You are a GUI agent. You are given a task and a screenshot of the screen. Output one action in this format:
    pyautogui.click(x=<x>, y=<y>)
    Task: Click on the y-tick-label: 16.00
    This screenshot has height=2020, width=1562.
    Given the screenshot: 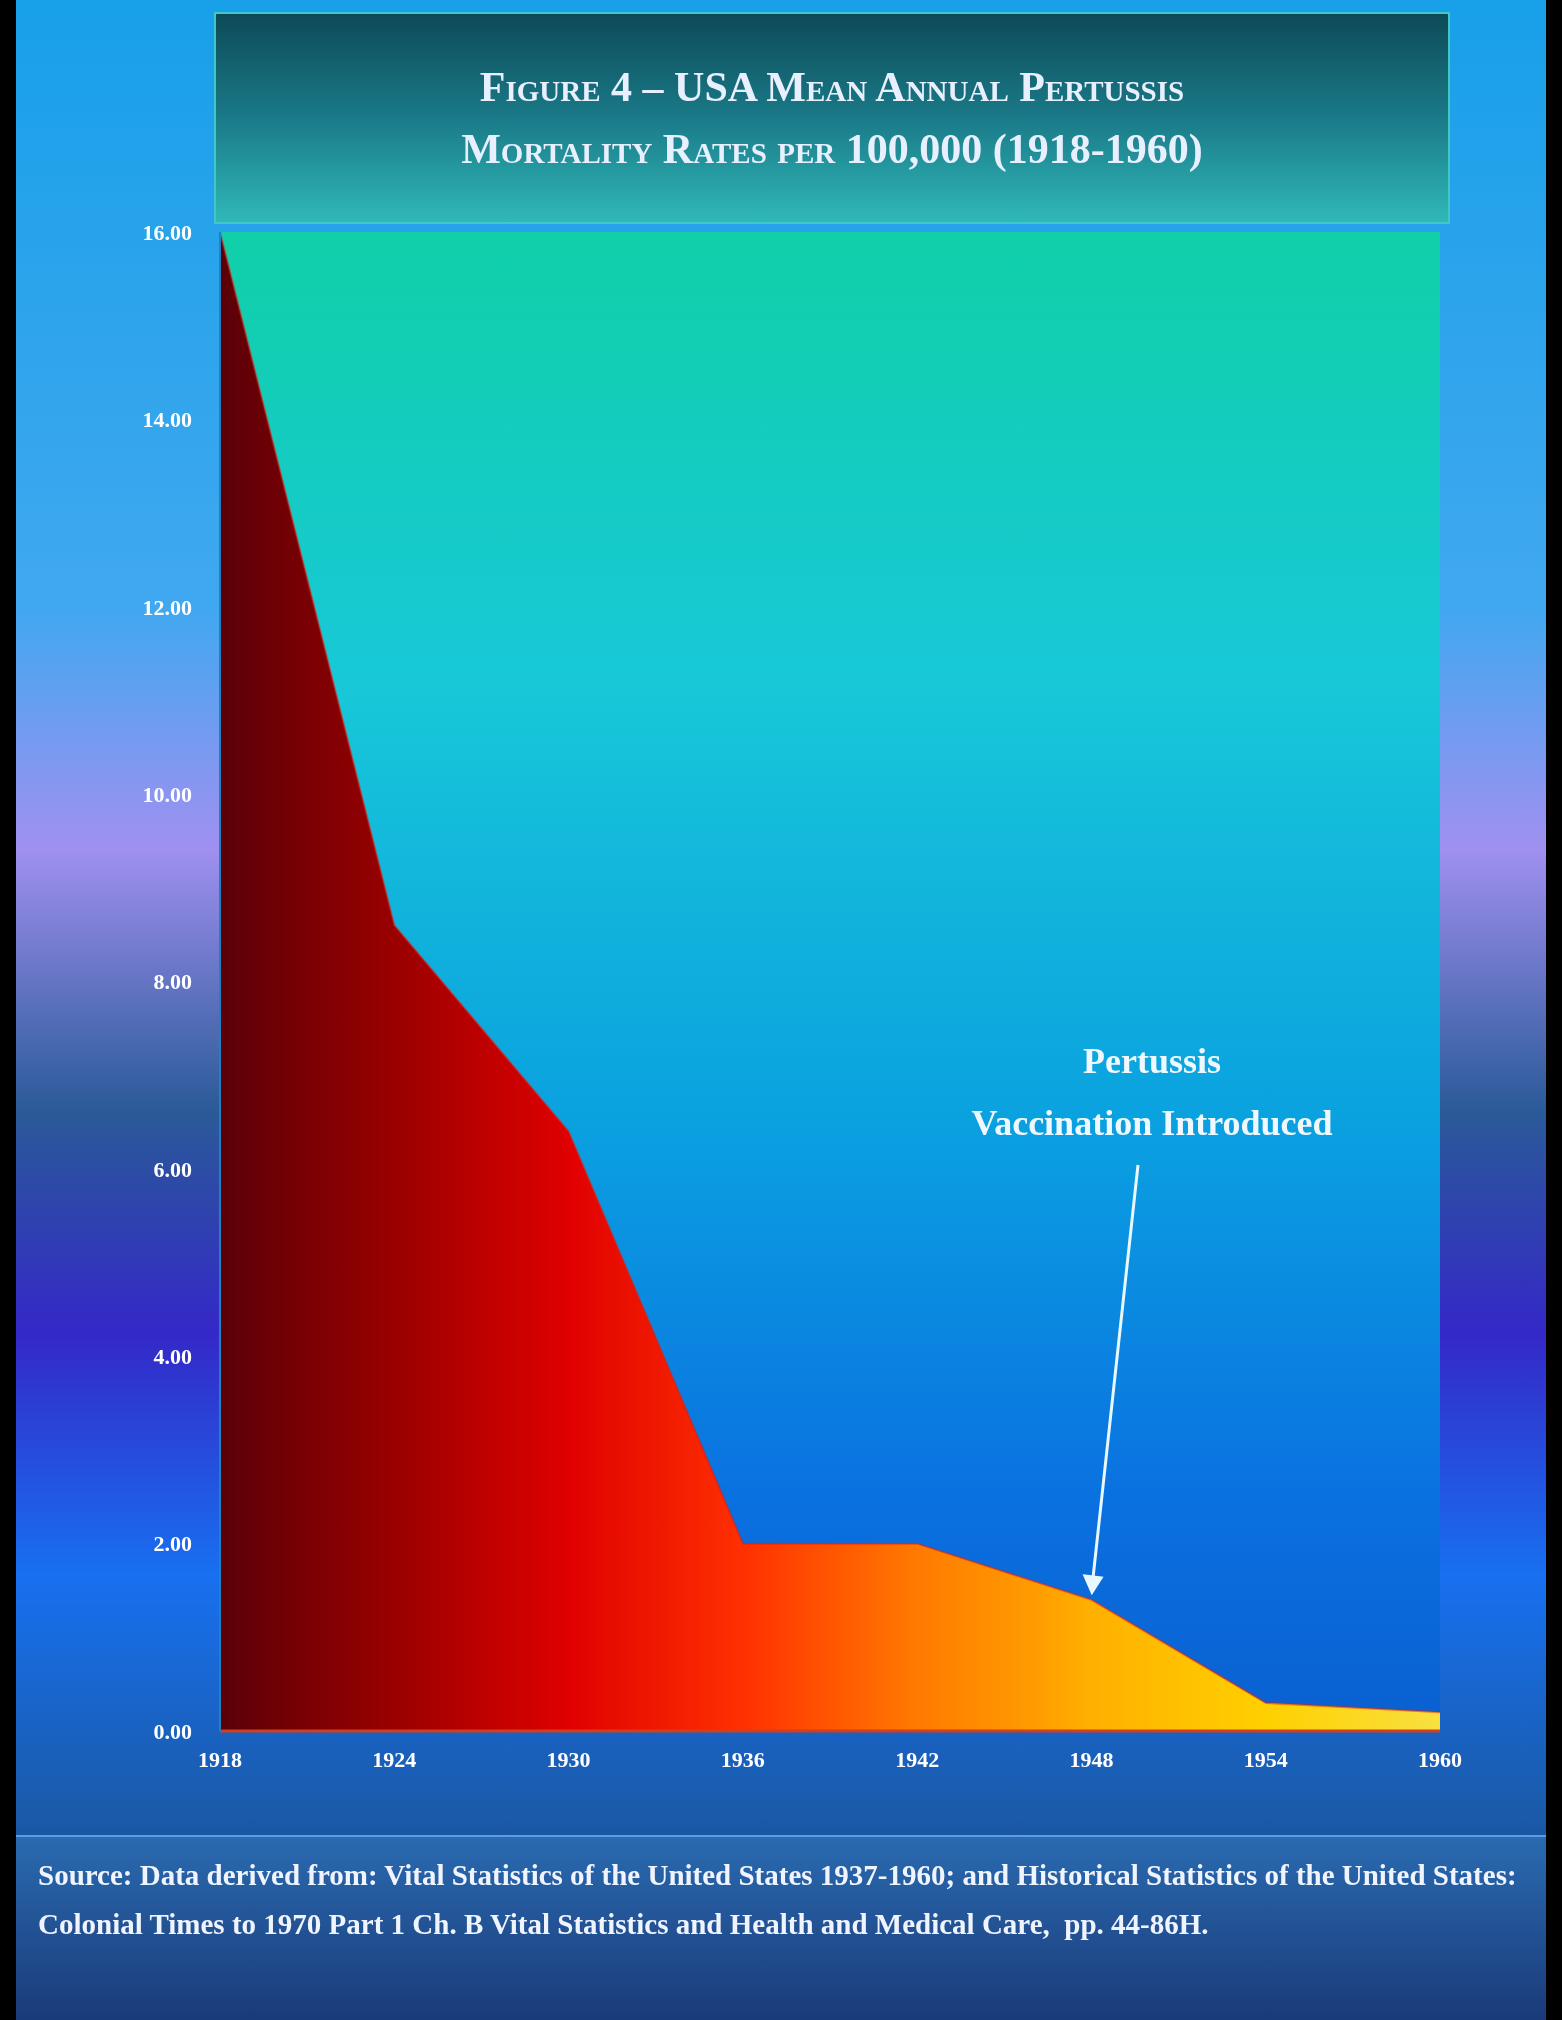 What is the action you would take?
    pyautogui.click(x=167, y=232)
    